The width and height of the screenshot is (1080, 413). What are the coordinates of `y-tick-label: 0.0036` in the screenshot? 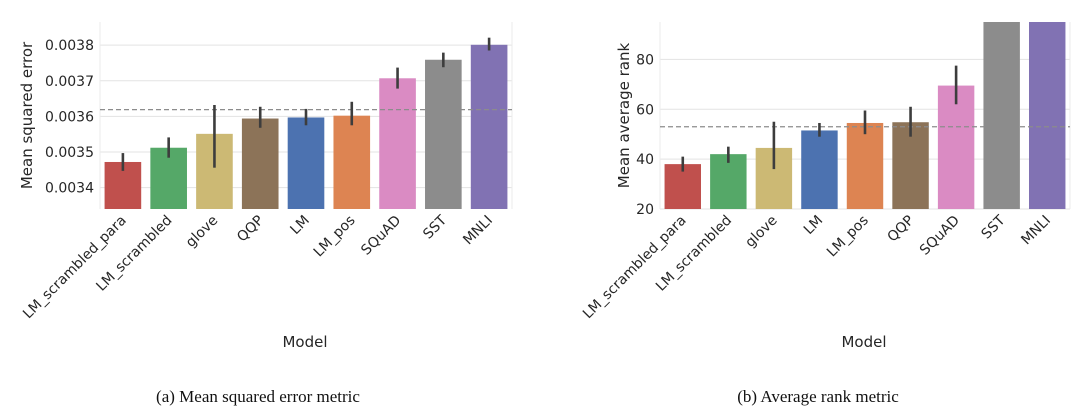 It's located at (69, 117).